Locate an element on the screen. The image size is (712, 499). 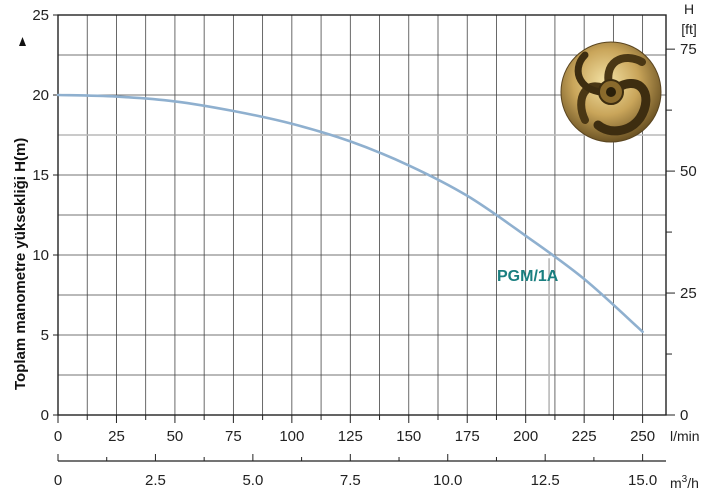
x-tick-label: 150 is located at coordinates (408, 436).